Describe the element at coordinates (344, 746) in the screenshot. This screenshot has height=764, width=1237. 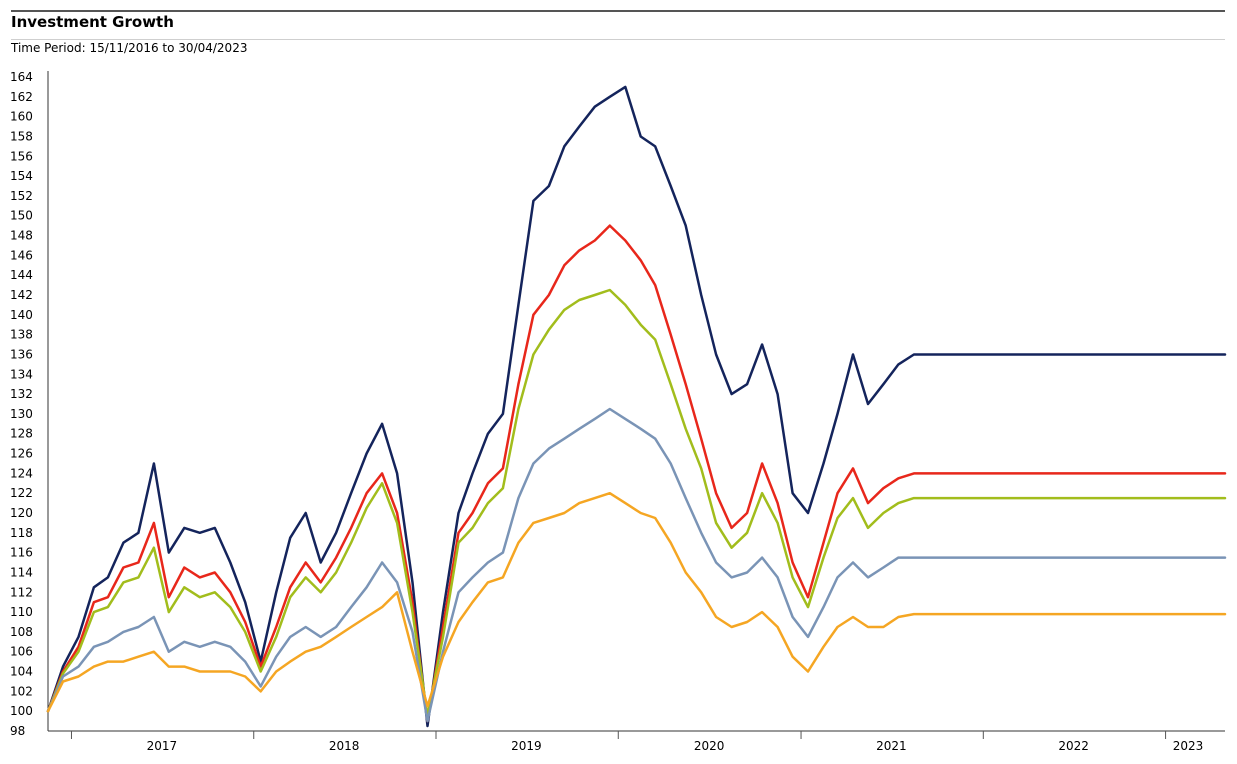
I see `x-tick-label: 2018` at that location.